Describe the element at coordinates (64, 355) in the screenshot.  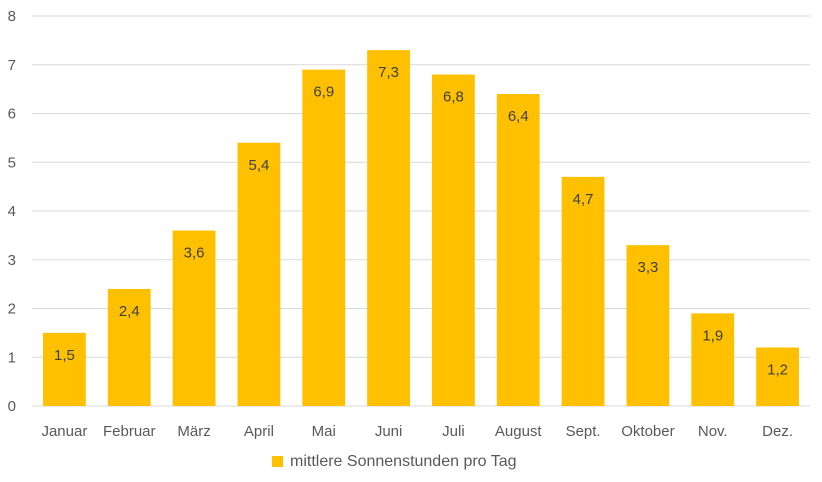
I see `data-label: 1,5` at that location.